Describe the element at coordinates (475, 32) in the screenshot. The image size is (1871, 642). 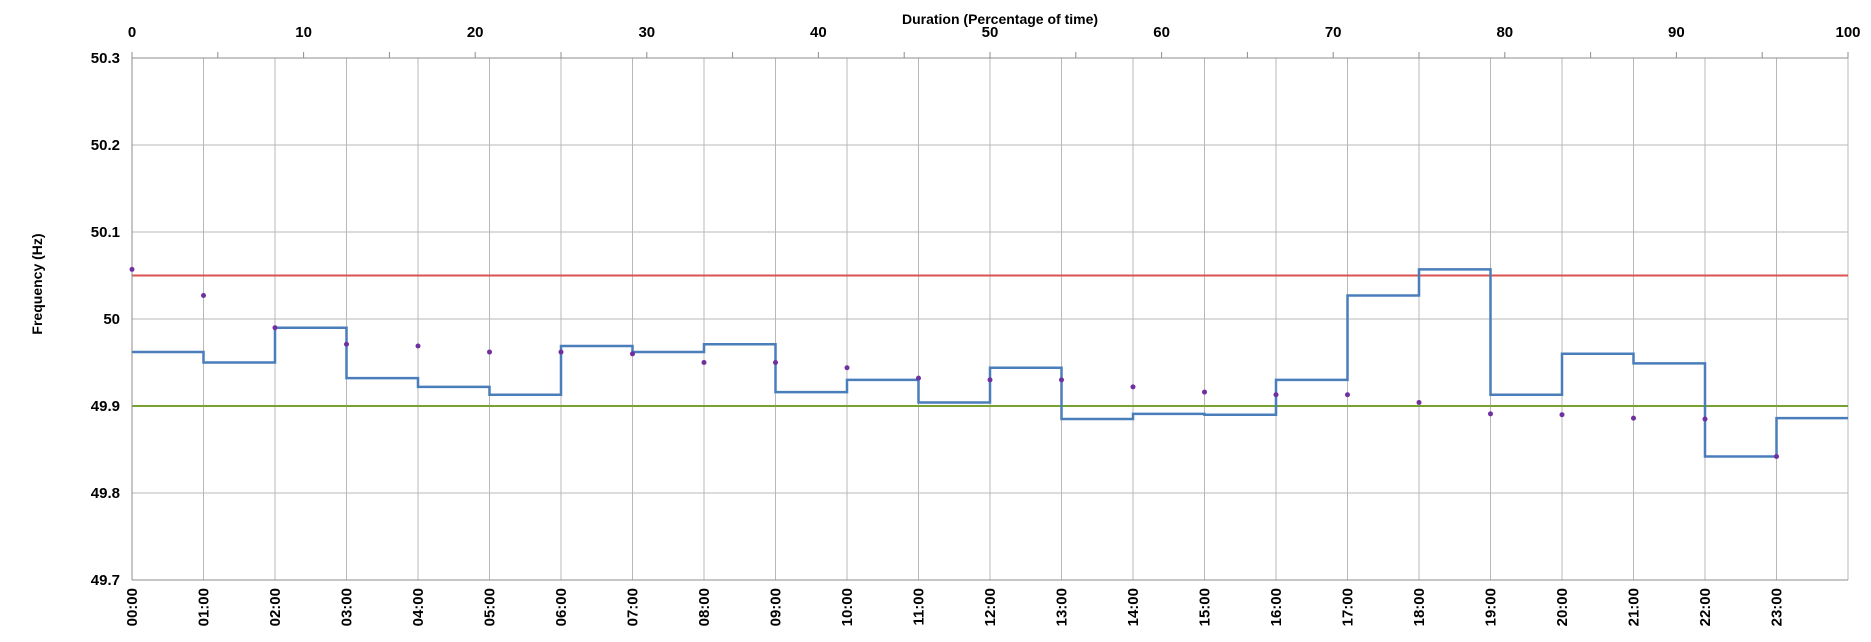
I see `top-tick-label: 20` at that location.